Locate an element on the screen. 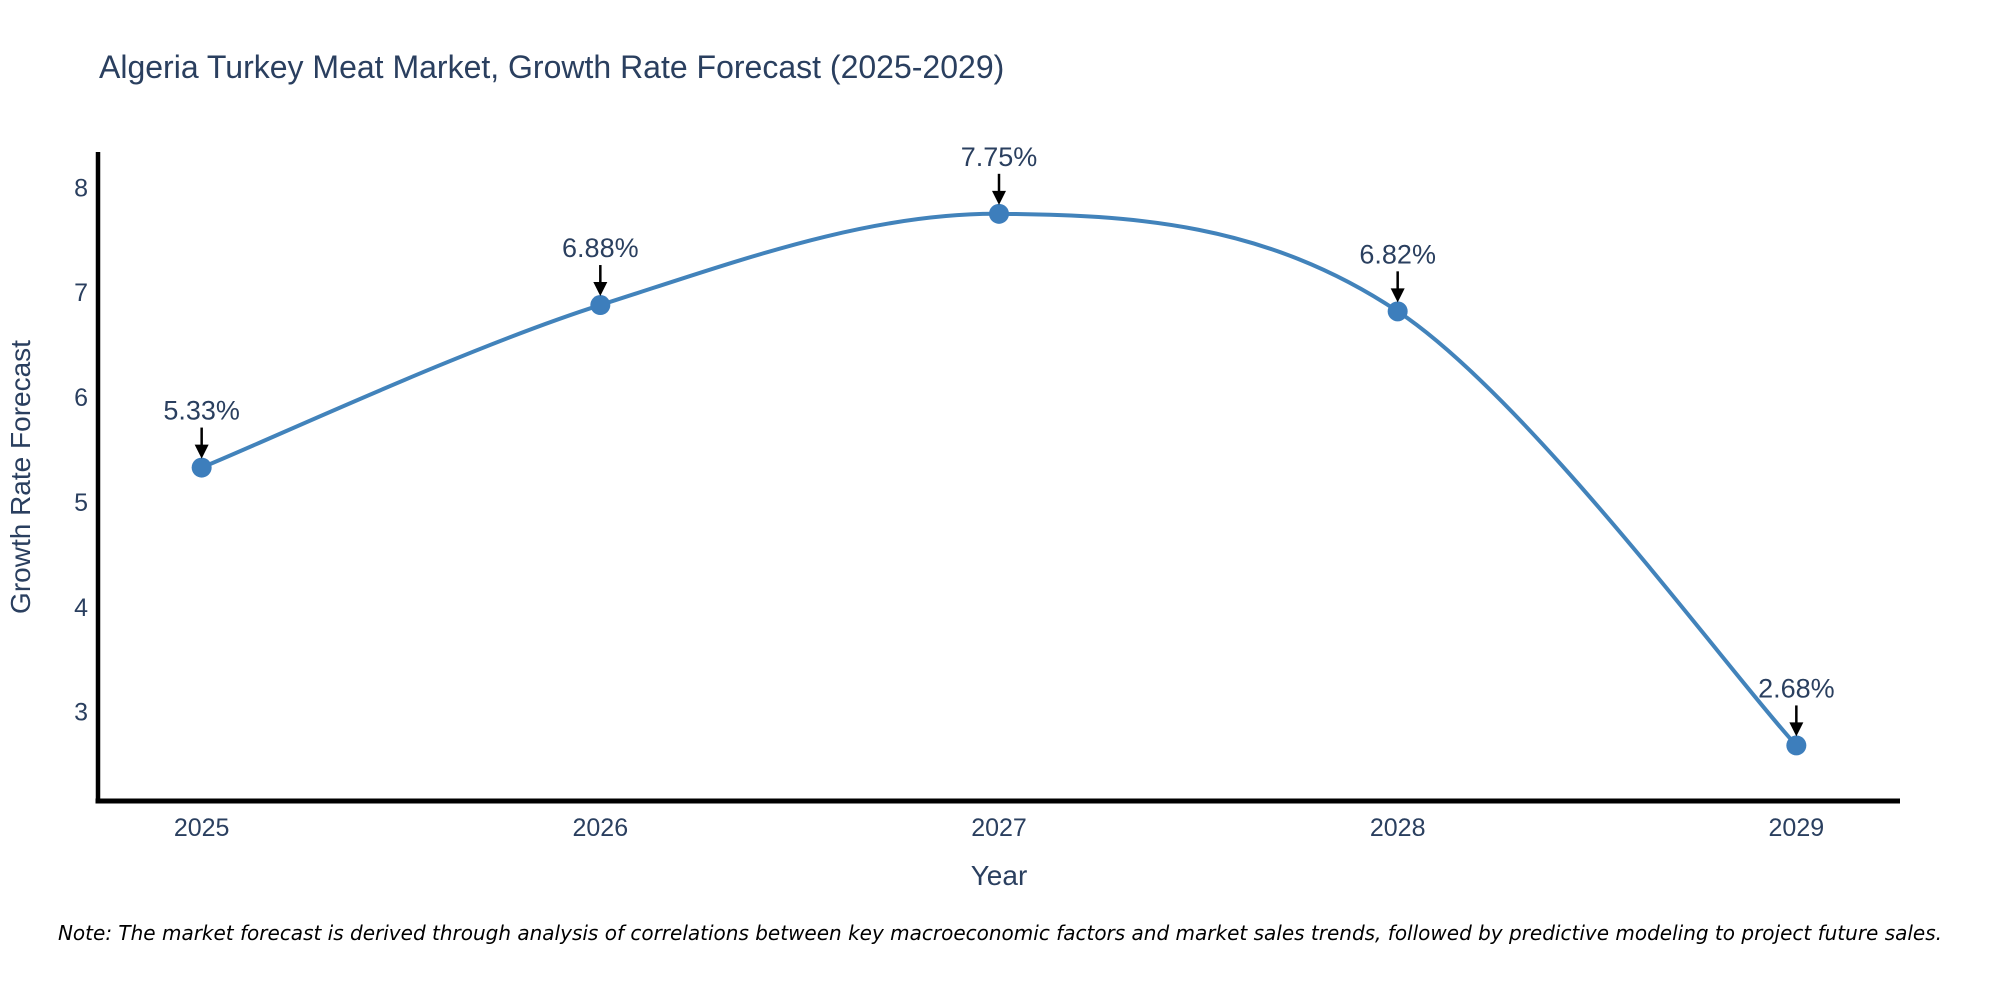 The height and width of the screenshot is (1000, 2000). y-tick-label: 5 is located at coordinates (81, 503).